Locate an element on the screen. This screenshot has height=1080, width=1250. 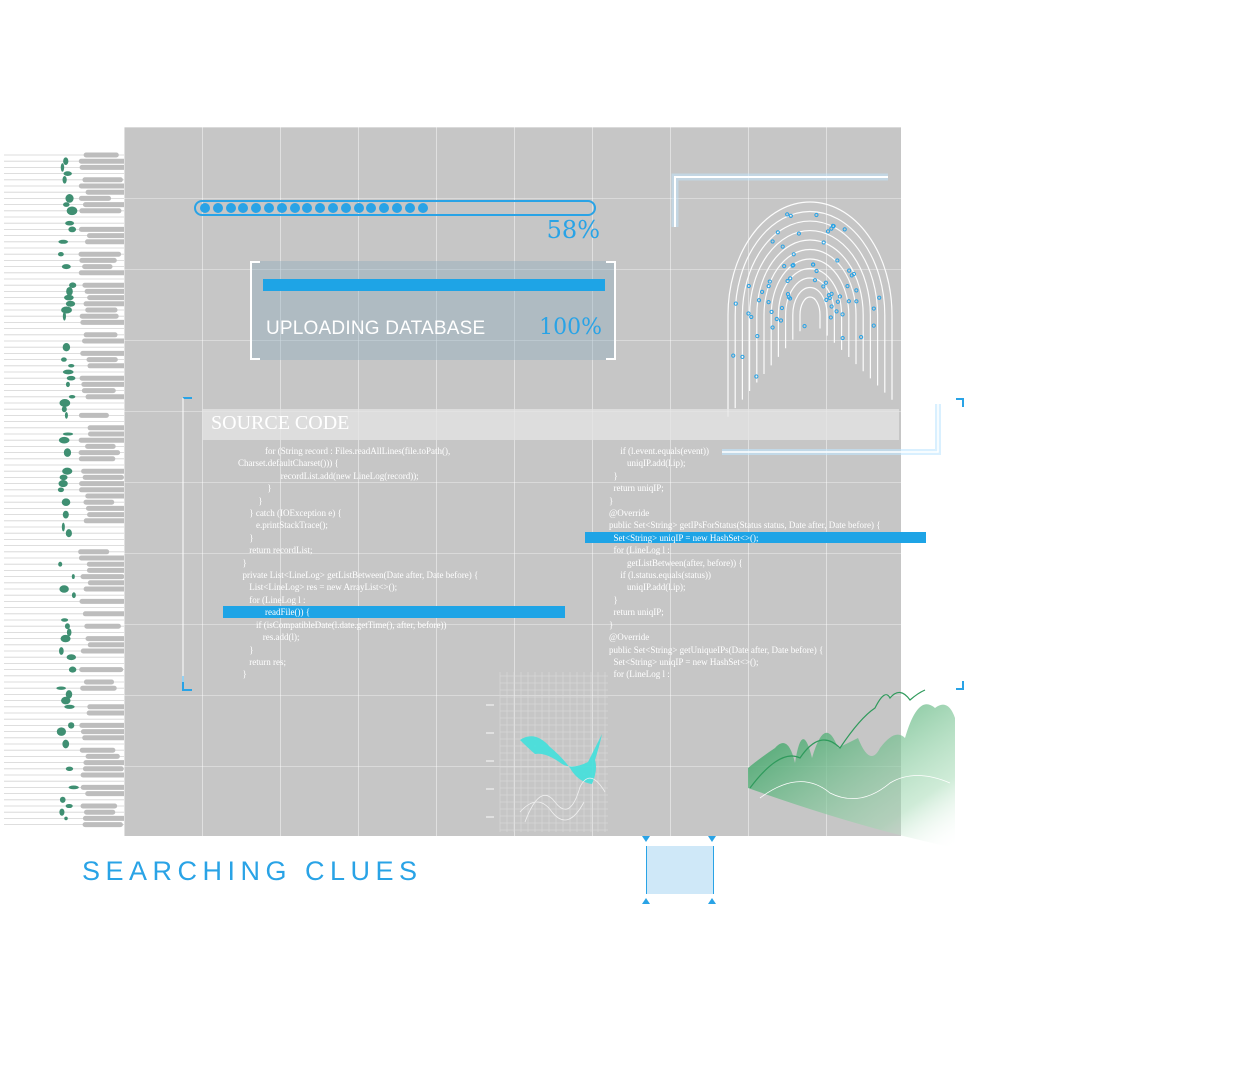
code-line: recordList.add(new LineLog(record)); is located at coordinates (328, 475).